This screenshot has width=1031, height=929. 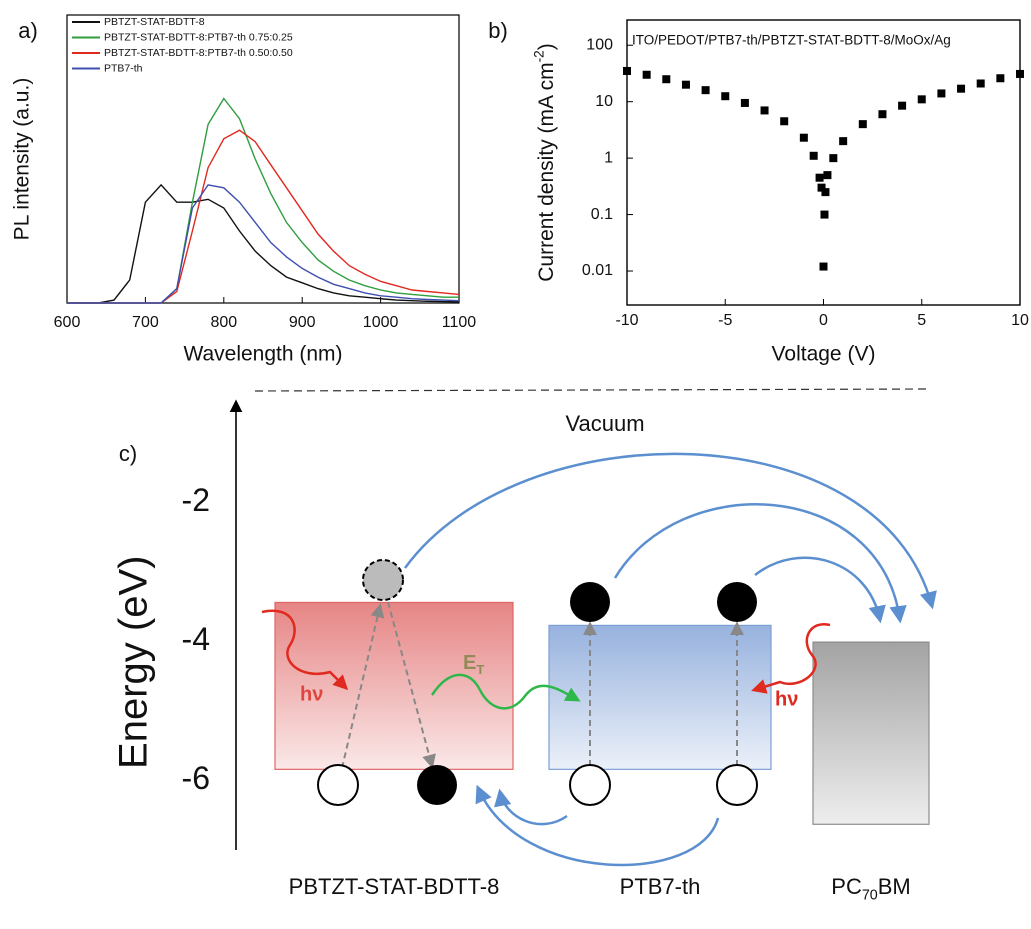 What do you see at coordinates (67, 322) in the screenshot?
I see `x-tick-label: 600` at bounding box center [67, 322].